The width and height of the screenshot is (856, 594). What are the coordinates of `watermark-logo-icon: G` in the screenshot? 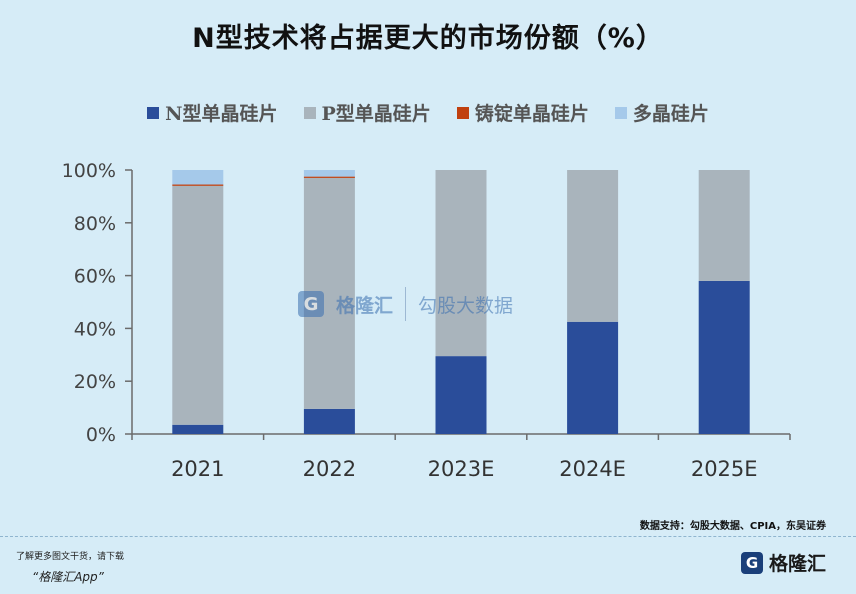 It's located at (311, 304).